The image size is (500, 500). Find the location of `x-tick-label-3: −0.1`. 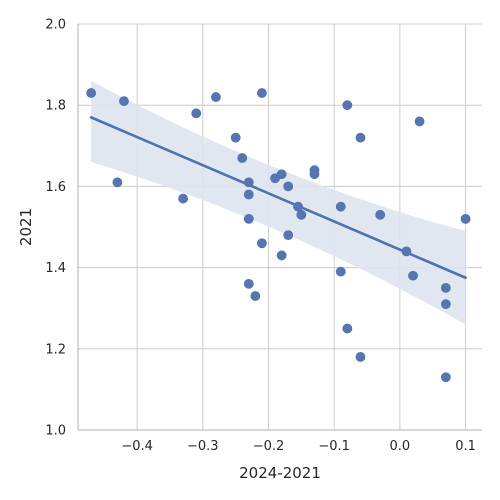

x-tick-label-3: −0.1 is located at coordinates (334, 446).